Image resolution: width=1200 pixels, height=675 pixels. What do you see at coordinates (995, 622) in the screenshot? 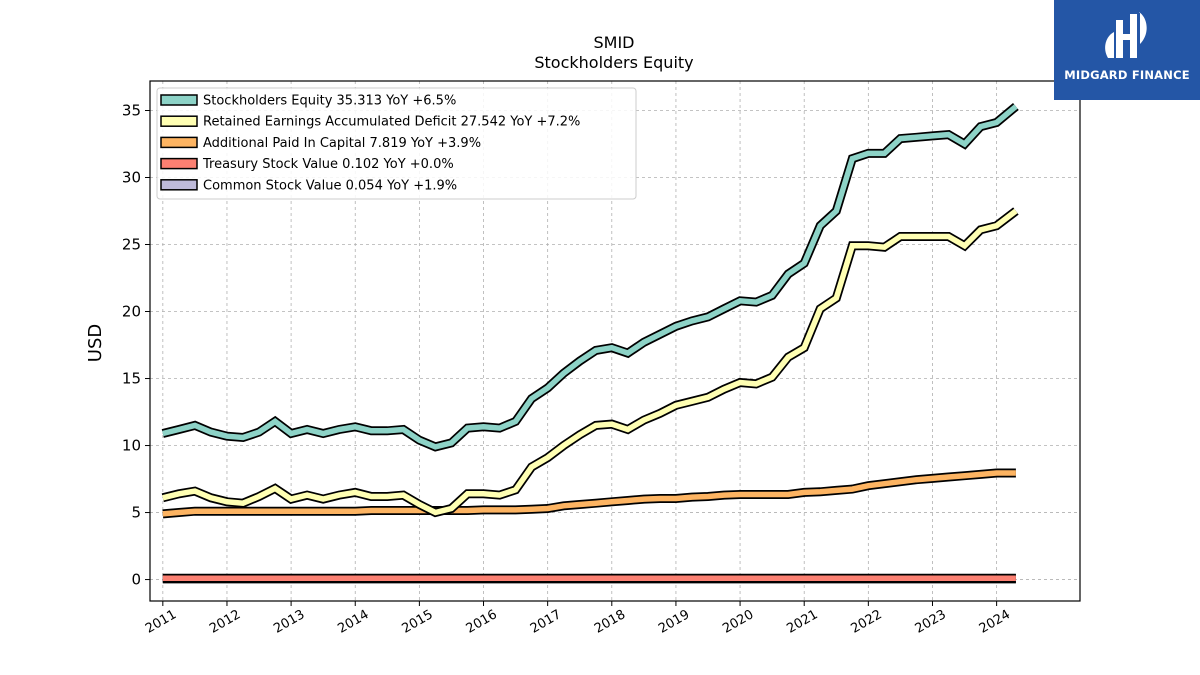
I see `x-tick-label: 2024` at bounding box center [995, 622].